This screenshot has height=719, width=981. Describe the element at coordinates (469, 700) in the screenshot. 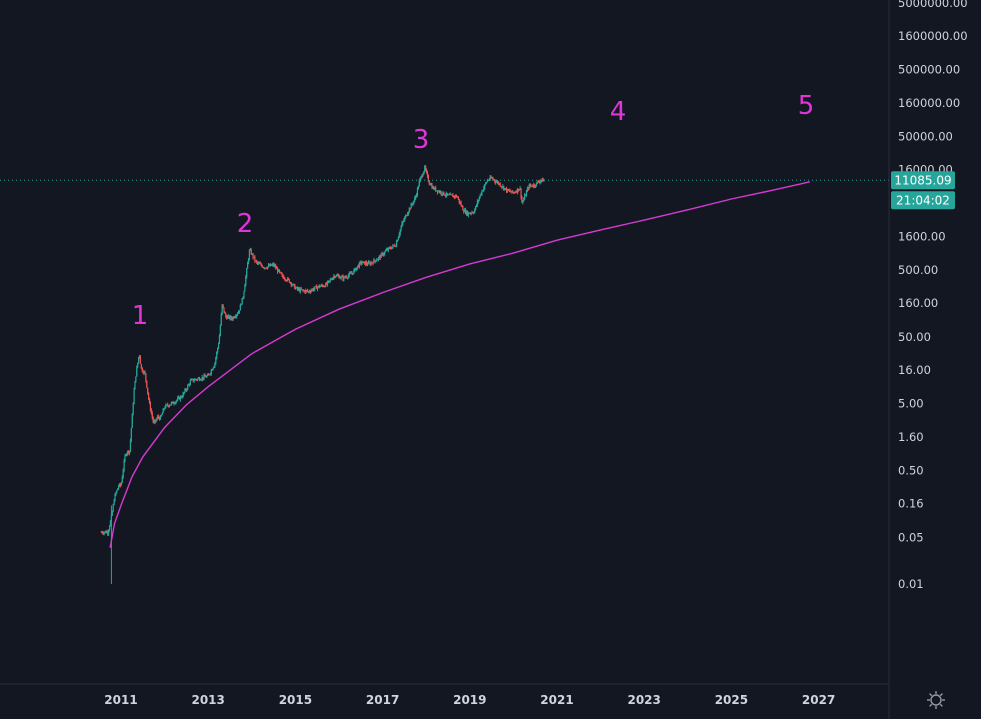

I see `x-axis: 2011 2013 2015 2017 2019 2021 2023 2025 2027` at that location.